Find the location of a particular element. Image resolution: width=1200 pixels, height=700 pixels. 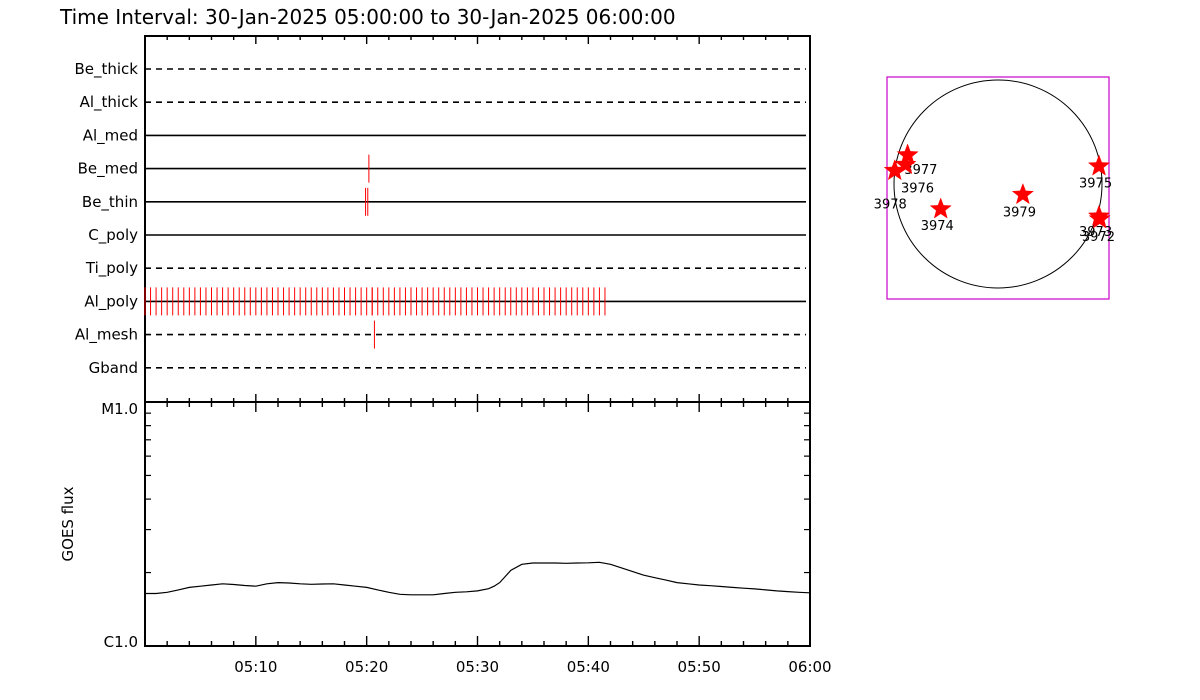

active-region-label: 3978 is located at coordinates (890, 204).